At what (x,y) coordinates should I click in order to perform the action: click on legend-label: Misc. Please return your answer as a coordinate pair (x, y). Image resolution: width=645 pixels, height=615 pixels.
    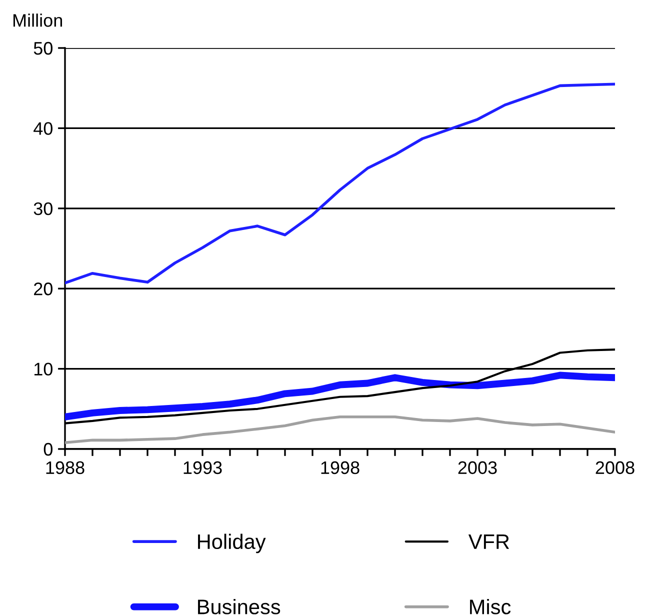
    Looking at the image, I should click on (490, 606).